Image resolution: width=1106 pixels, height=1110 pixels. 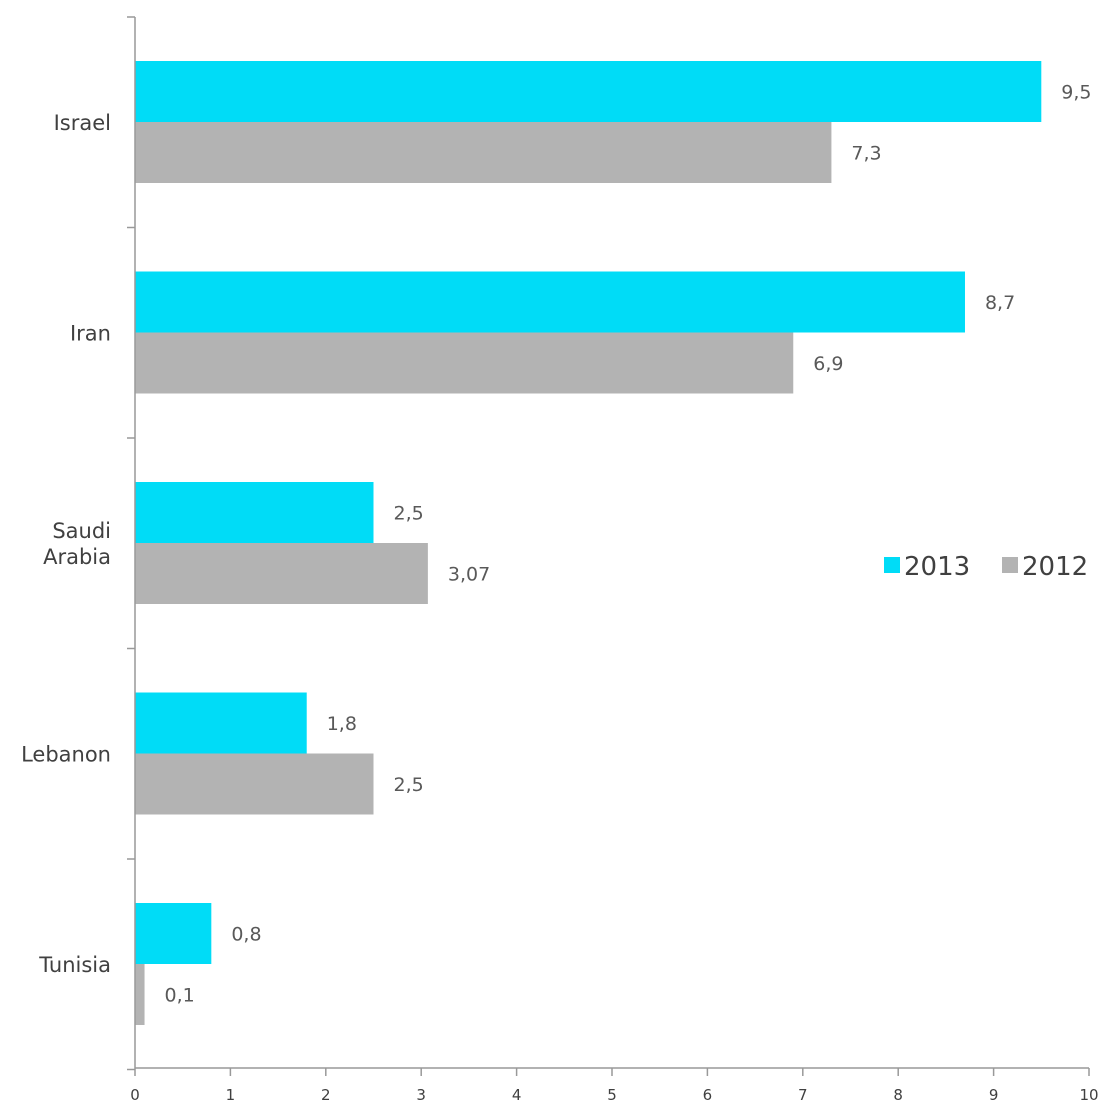 I want to click on bar-2012-iran, so click(x=464, y=363).